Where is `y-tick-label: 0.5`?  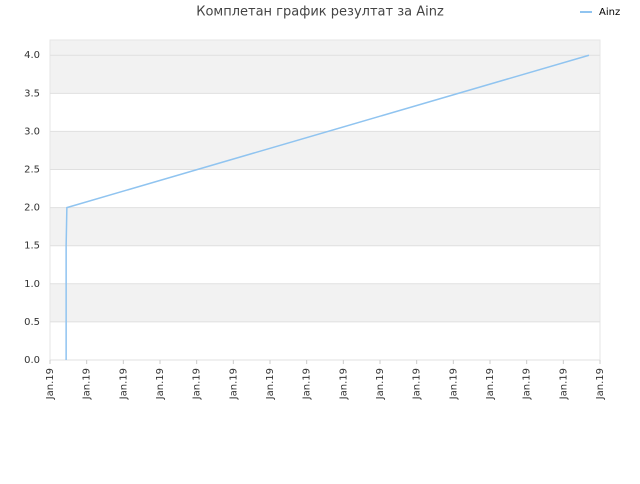
y-tick-label: 0.5 is located at coordinates (32, 322).